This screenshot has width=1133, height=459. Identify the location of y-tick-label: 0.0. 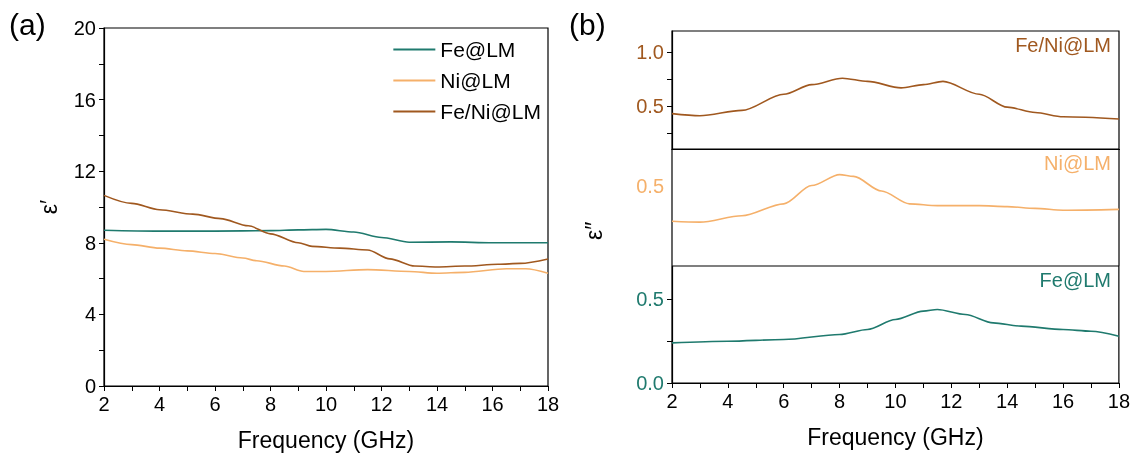
(650, 383).